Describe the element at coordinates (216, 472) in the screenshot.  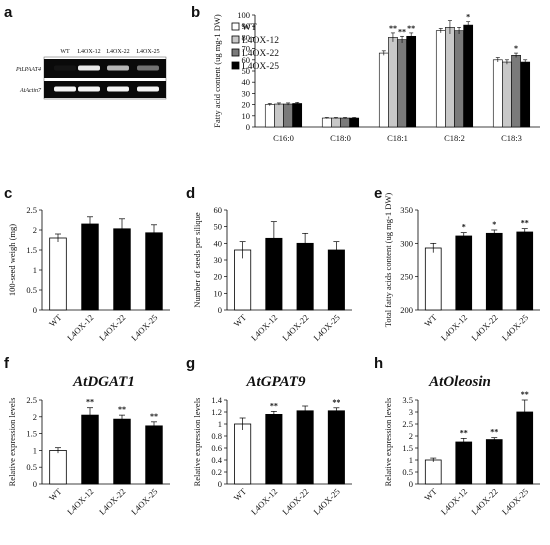
I see `y-tick-label: 0.2` at that location.